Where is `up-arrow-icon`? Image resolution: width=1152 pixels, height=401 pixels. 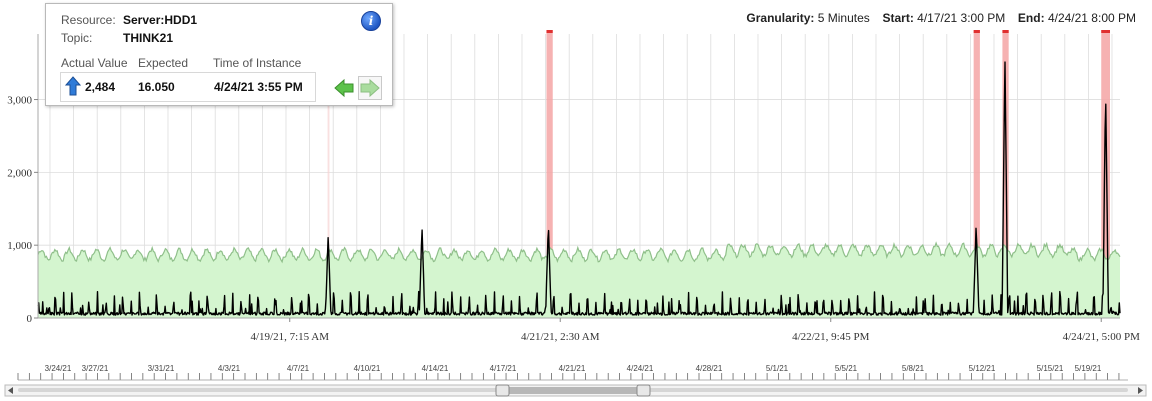
up-arrow-icon is located at coordinates (73, 86).